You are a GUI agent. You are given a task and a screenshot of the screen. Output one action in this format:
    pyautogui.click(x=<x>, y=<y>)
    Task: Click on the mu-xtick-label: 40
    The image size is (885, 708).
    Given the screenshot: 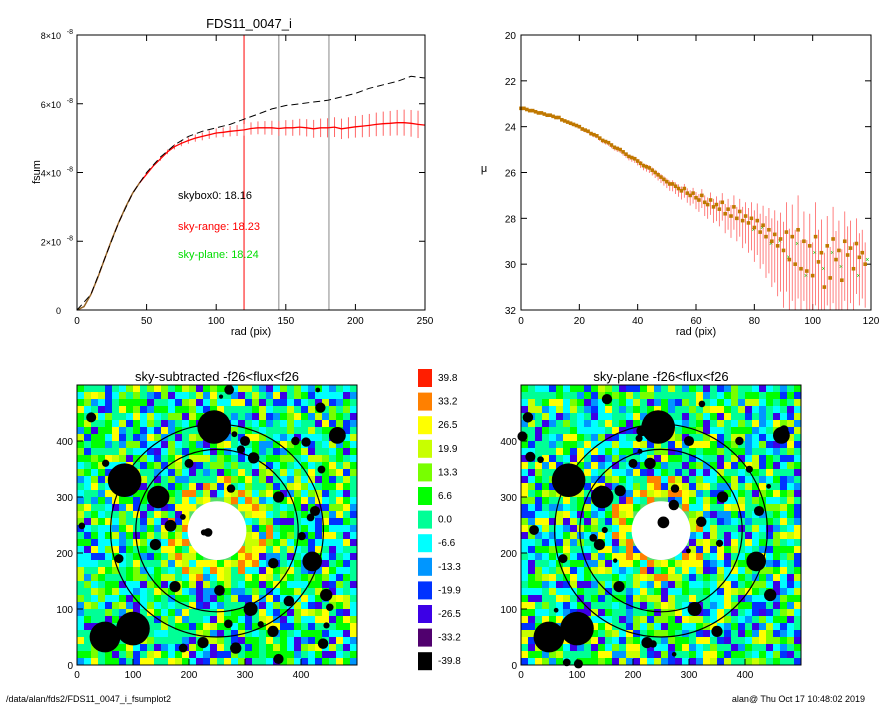 What is the action you would take?
    pyautogui.click(x=638, y=321)
    